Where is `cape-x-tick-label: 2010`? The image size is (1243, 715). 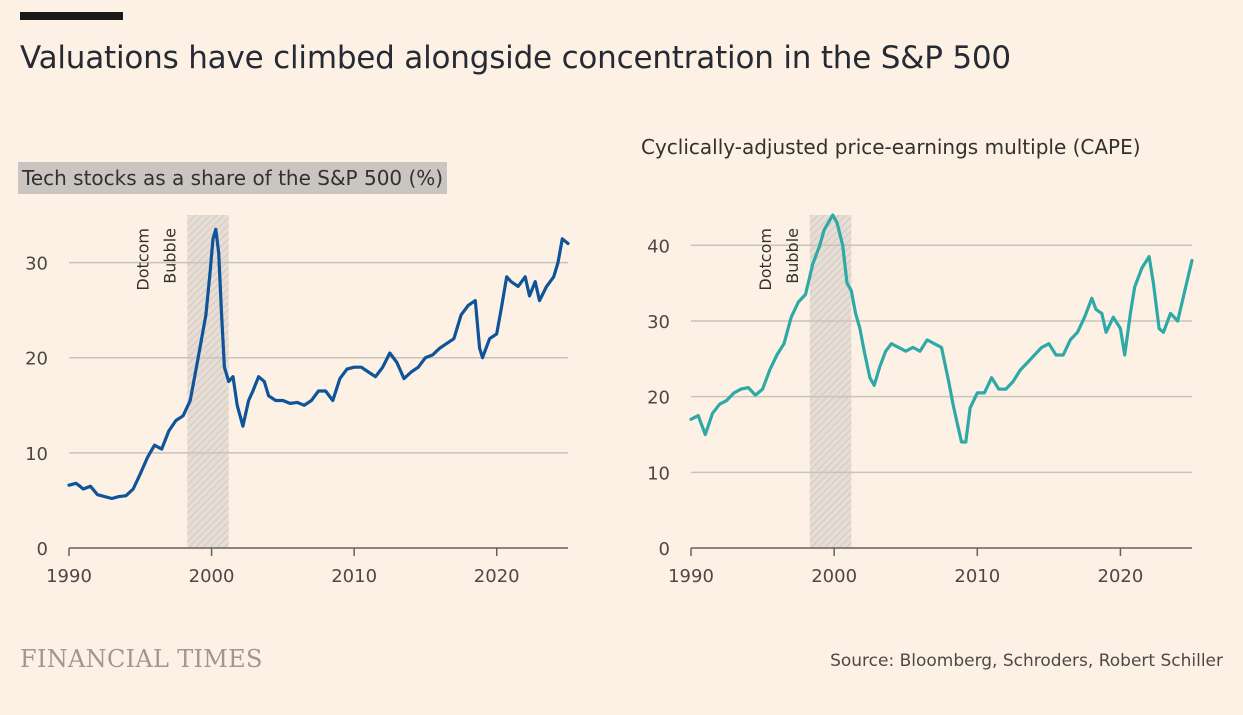
cape-x-tick-label: 2010 is located at coordinates (977, 576).